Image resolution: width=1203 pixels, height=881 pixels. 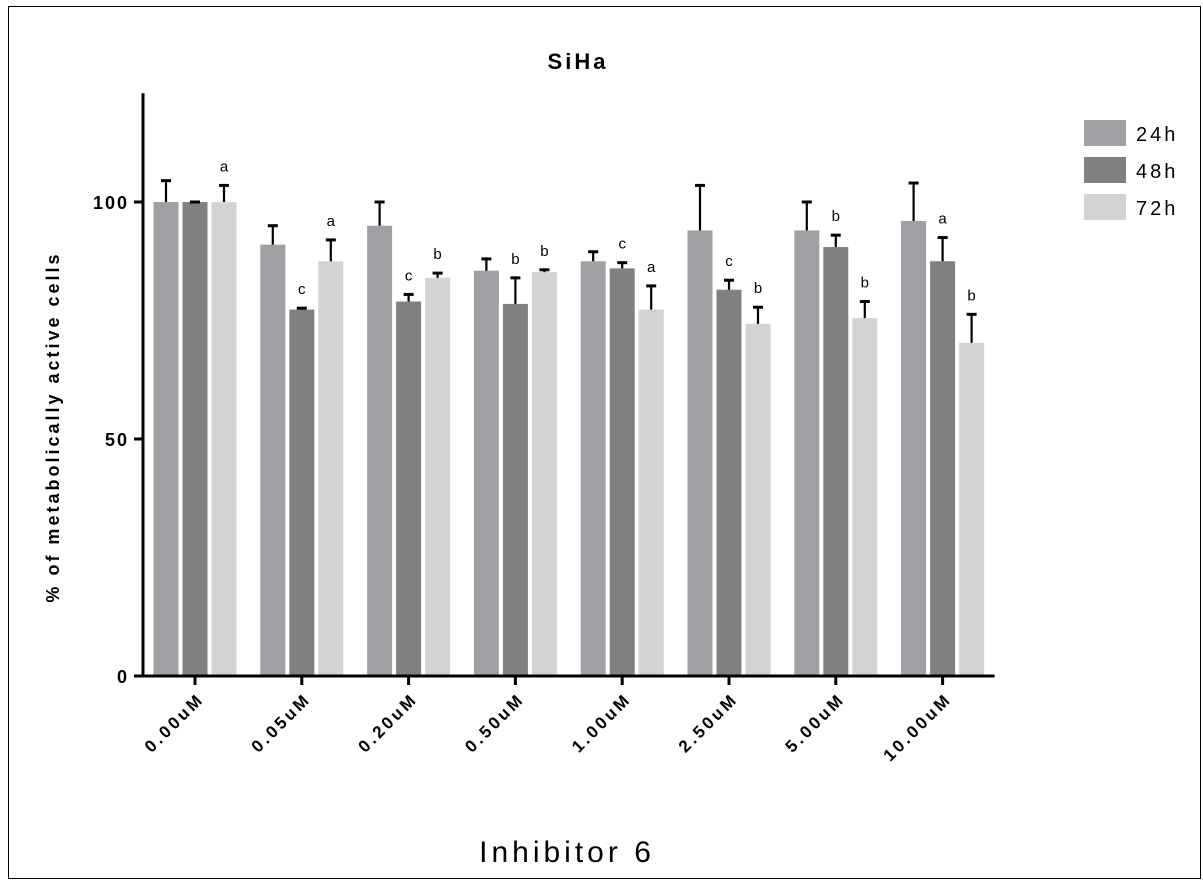 What do you see at coordinates (494, 722) in the screenshot?
I see `x-tick-label: 0.50uM` at bounding box center [494, 722].